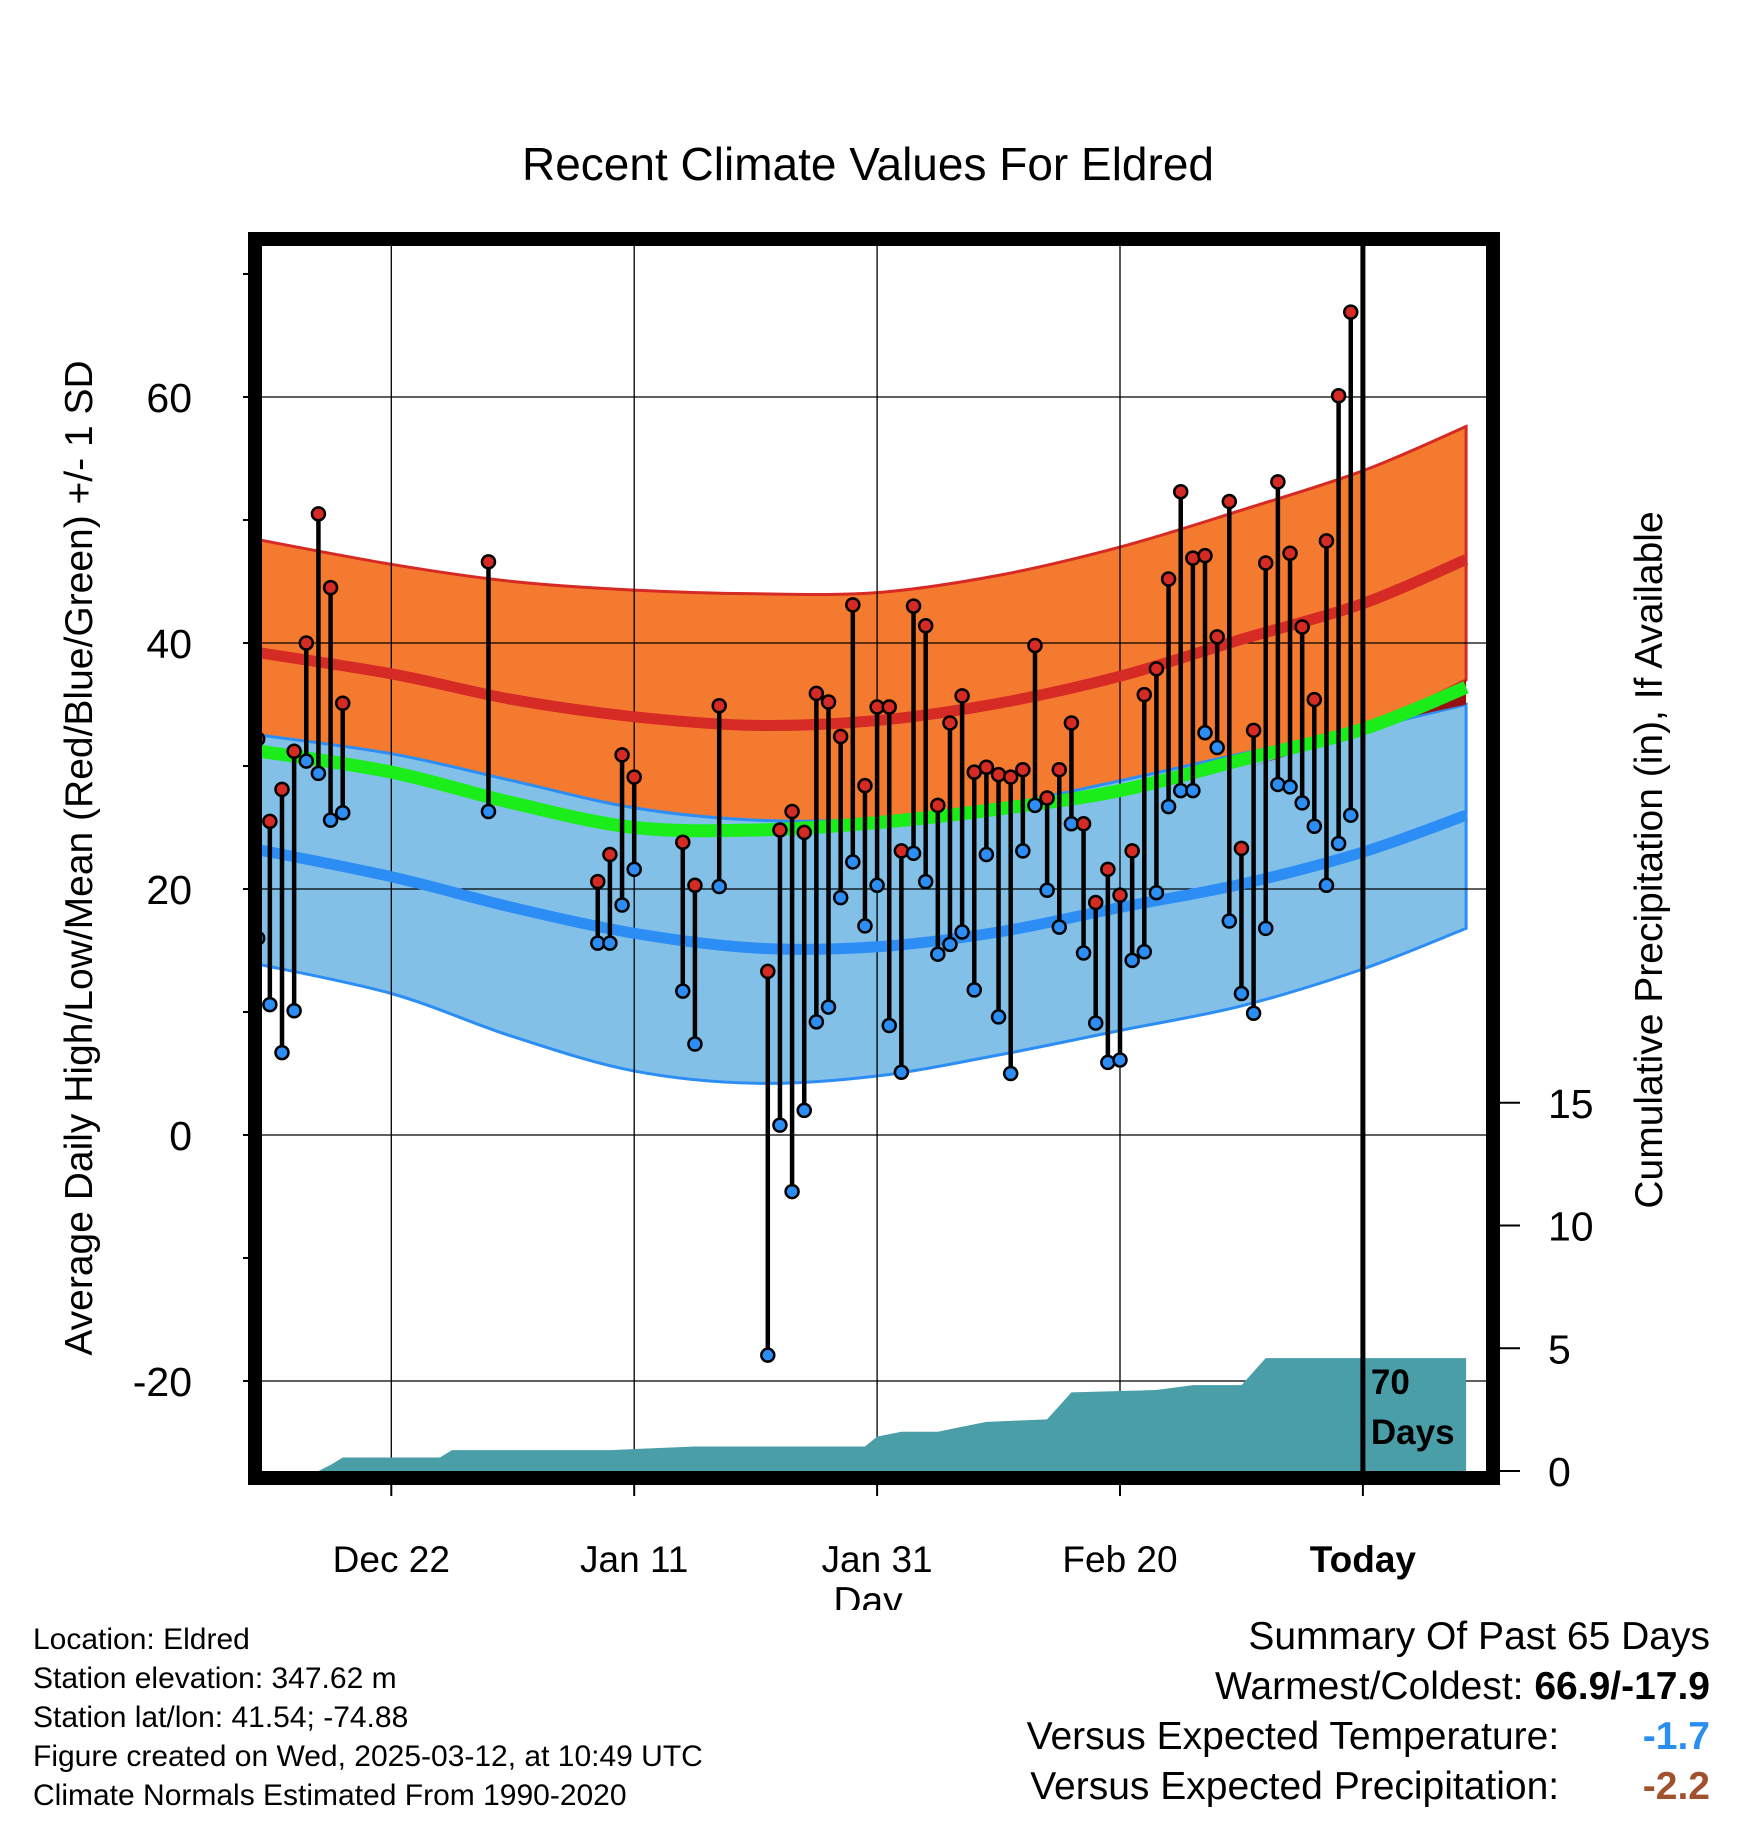 The image size is (1748, 1828). What do you see at coordinates (215, 1678) in the screenshot?
I see `elevation-text: Station elevation: 347.62 m` at bounding box center [215, 1678].